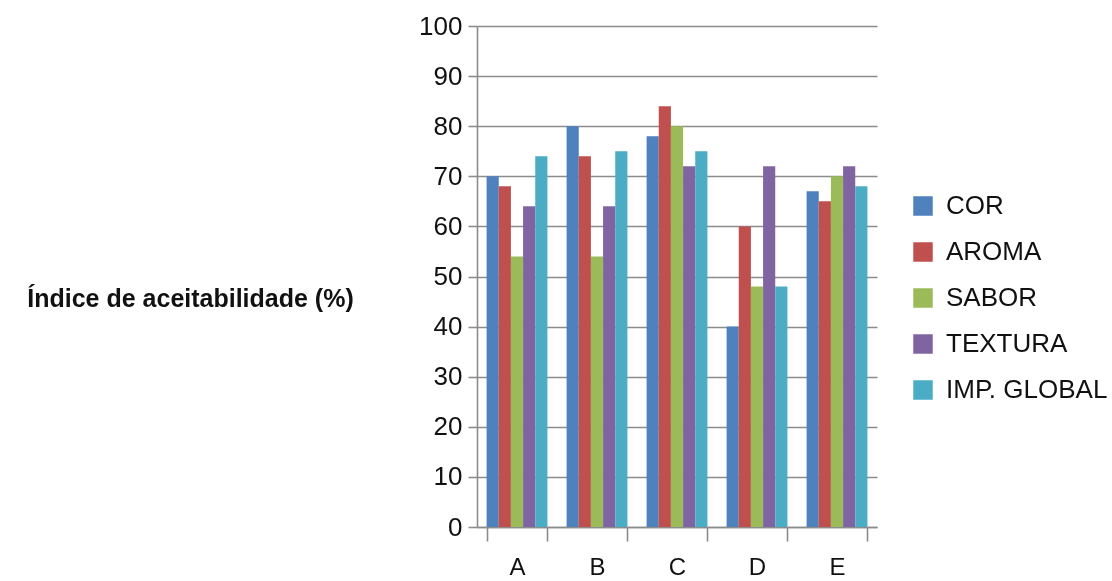 This screenshot has width=1112, height=581. Describe the element at coordinates (448, 125) in the screenshot. I see `y-tick-label: 80` at that location.